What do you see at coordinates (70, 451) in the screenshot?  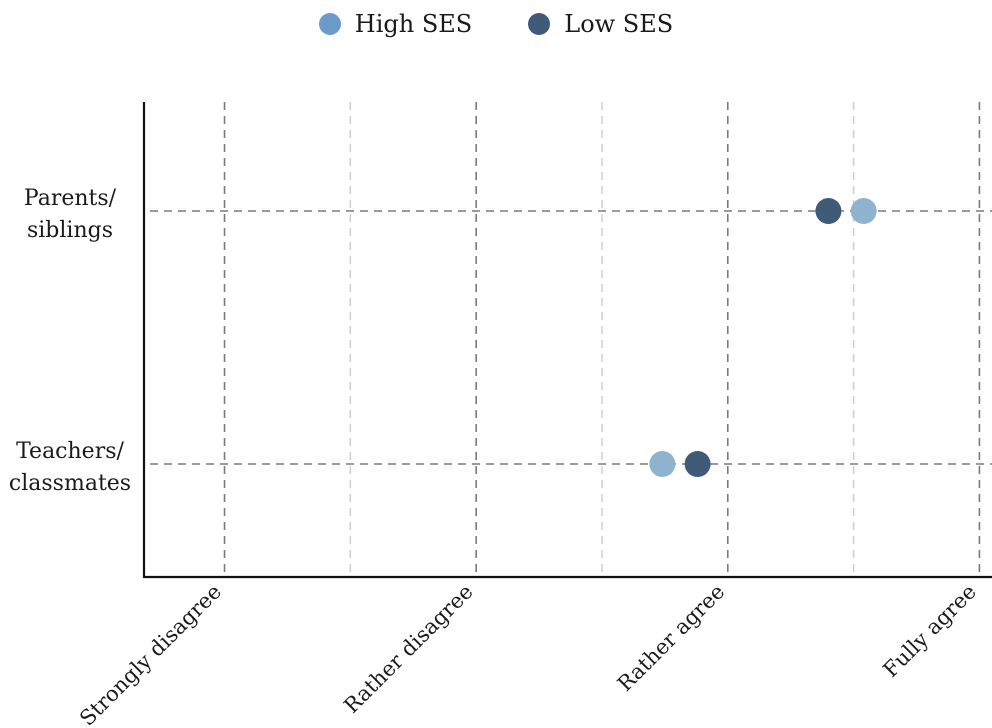 I see `y-category-label-line: Teachers/` at bounding box center [70, 451].